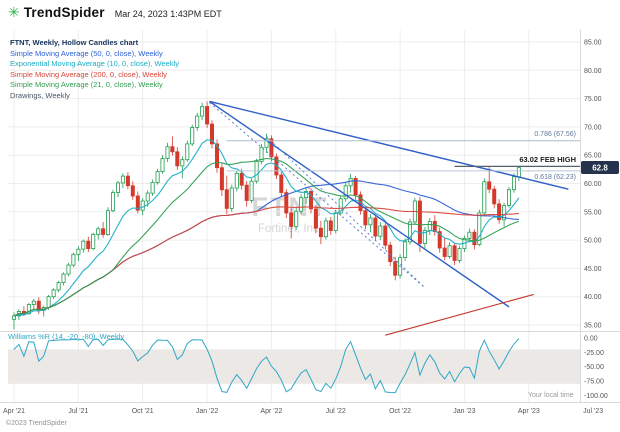 The height and width of the screenshot is (432, 620). What do you see at coordinates (464, 411) in the screenshot?
I see `svg-text: Jan '23` at bounding box center [464, 411].